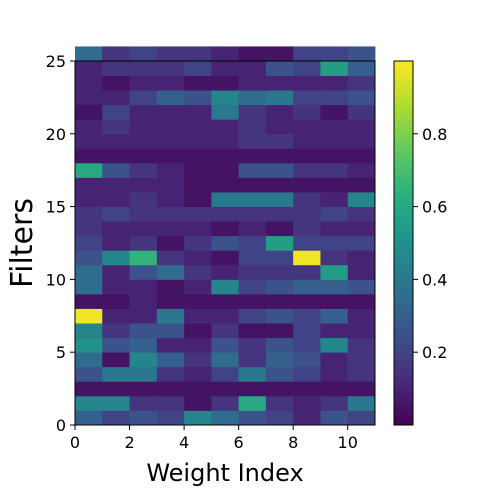 Image resolution: width=500 pixels, height=500 pixels. I want to click on x-tick-label: 0, so click(75, 442).